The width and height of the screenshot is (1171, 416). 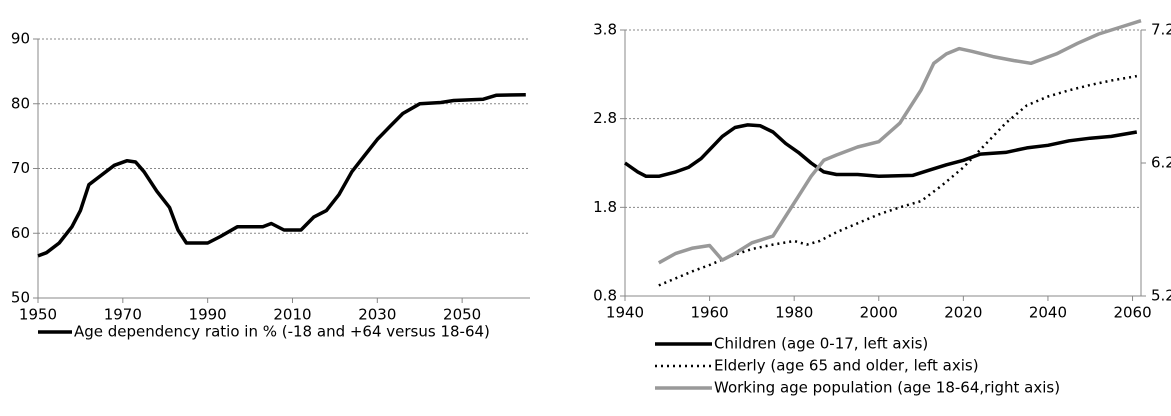 I want to click on x-tick-label: 2000, so click(x=879, y=313).